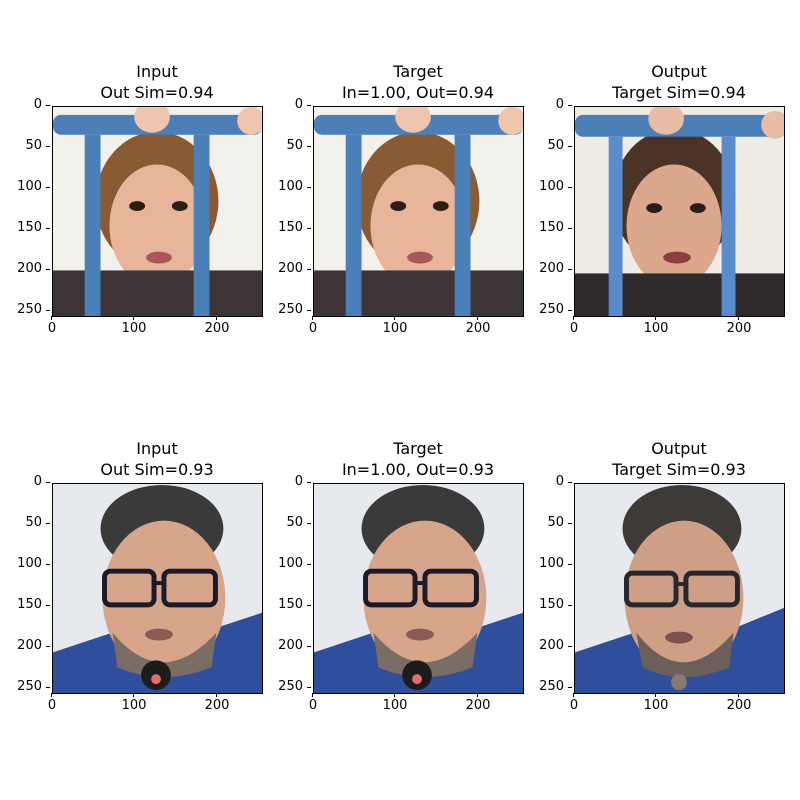  I want to click on panel-title: Input Out Sim=0.93, so click(157, 459).